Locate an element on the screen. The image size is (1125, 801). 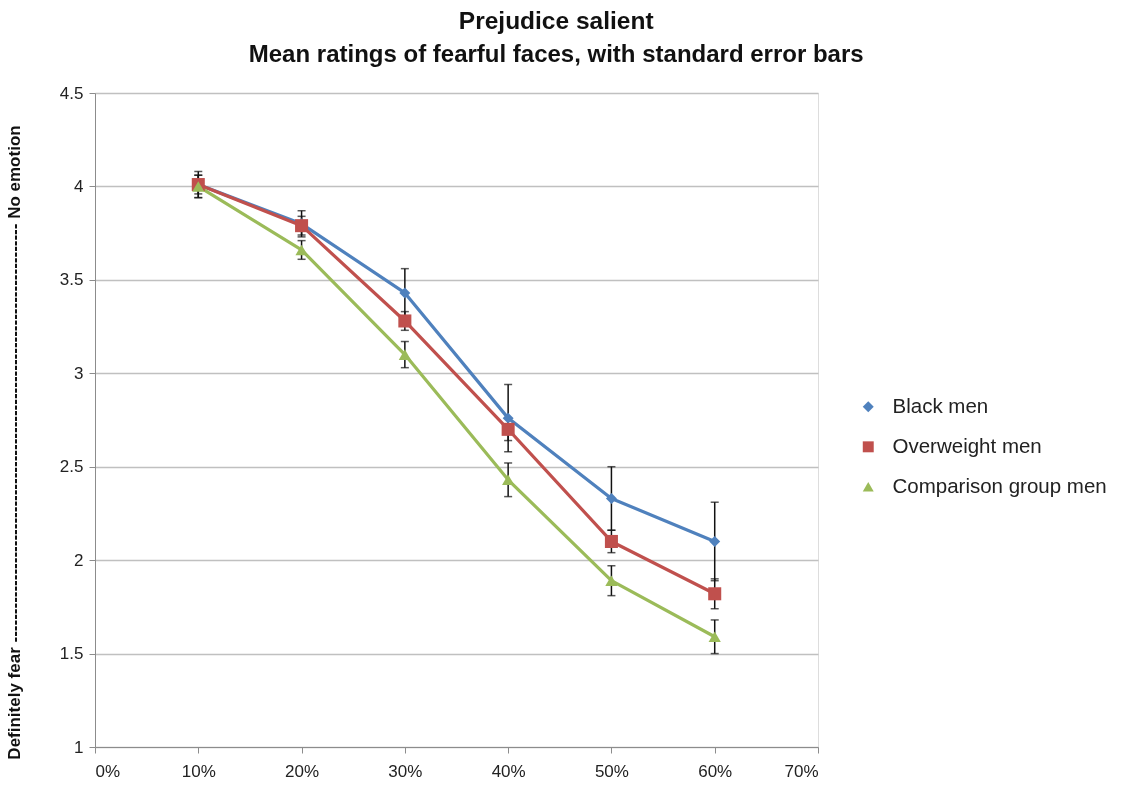
x-tick-label: 50% is located at coordinates (611, 771).